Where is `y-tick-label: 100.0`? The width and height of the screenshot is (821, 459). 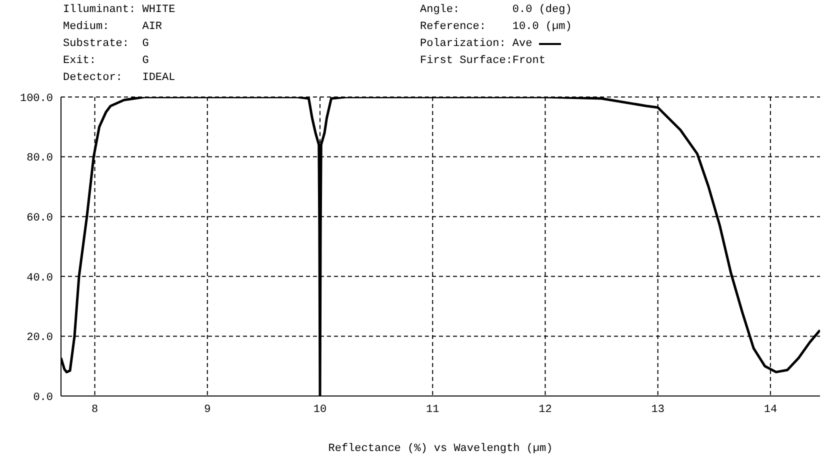 y-tick-label: 100.0 is located at coordinates (36, 98).